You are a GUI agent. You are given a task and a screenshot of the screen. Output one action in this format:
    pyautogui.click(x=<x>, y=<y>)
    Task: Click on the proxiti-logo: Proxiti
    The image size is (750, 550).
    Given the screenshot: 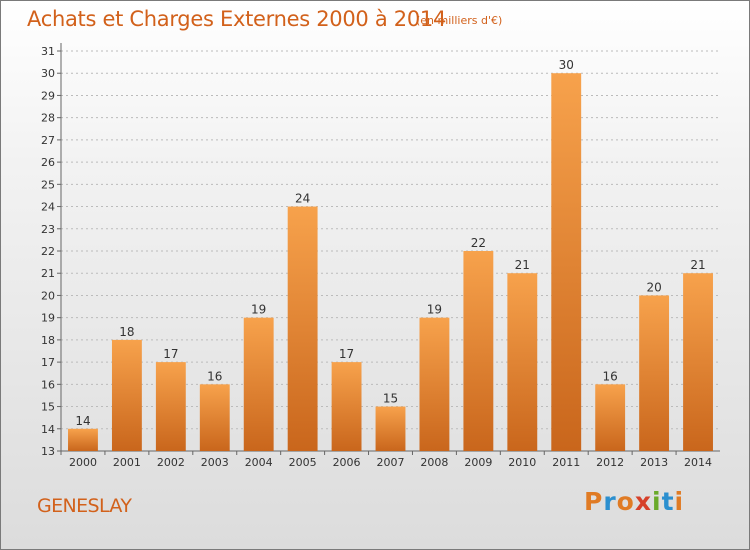 What is the action you would take?
    pyautogui.click(x=634, y=501)
    